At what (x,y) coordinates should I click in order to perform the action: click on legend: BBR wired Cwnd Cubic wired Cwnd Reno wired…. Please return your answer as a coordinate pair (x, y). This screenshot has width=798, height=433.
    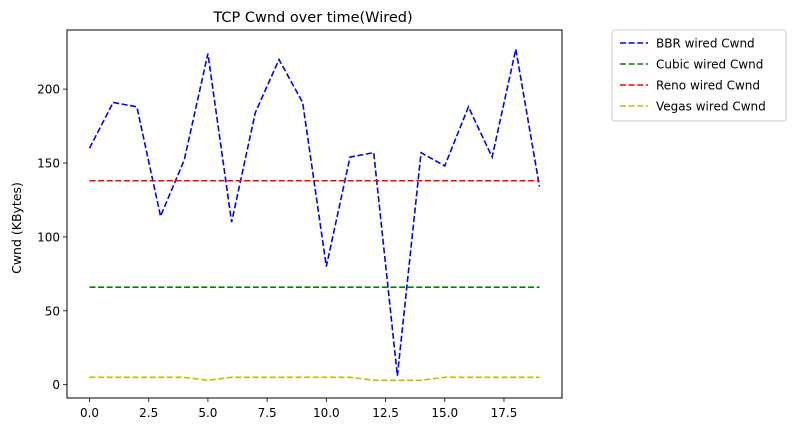
    Looking at the image, I should click on (699, 75).